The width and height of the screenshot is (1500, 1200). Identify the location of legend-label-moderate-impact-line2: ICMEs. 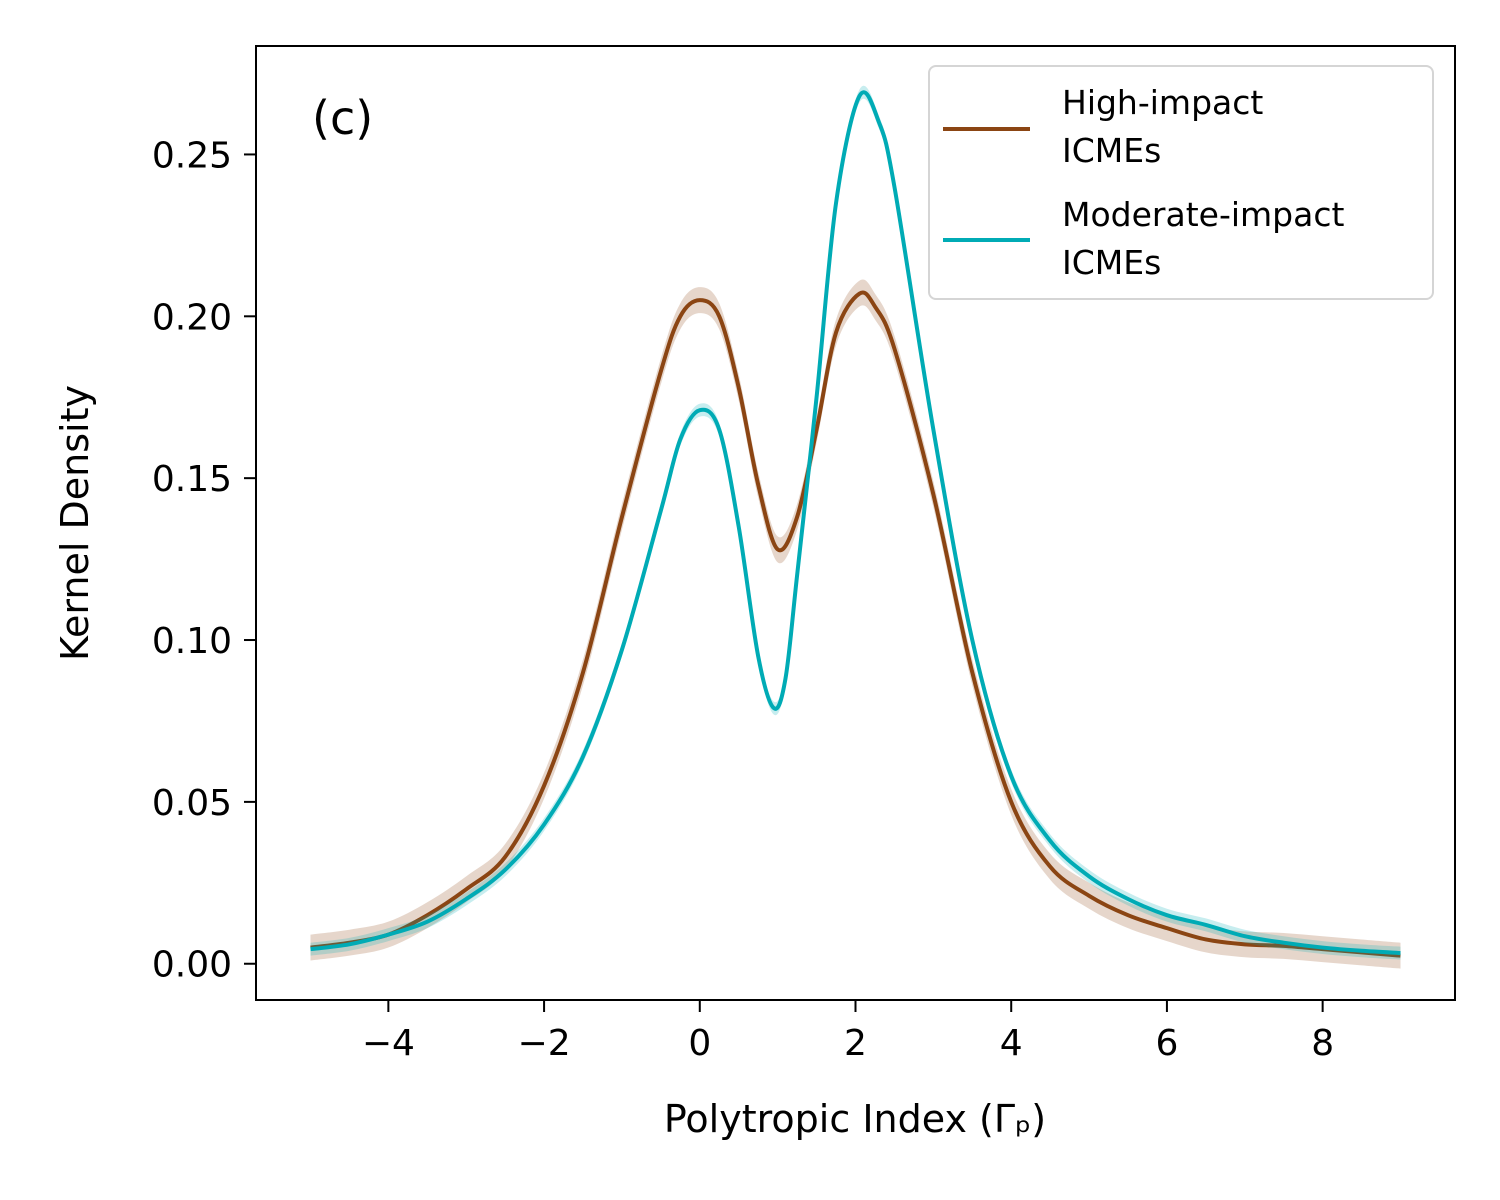
(1111, 262).